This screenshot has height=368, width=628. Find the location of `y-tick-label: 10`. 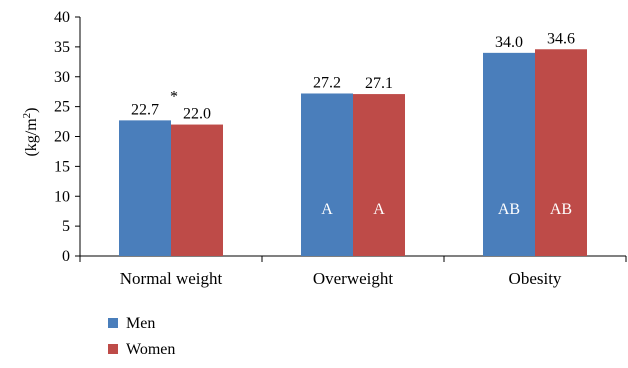

y-tick-label: 10 is located at coordinates (62, 196).